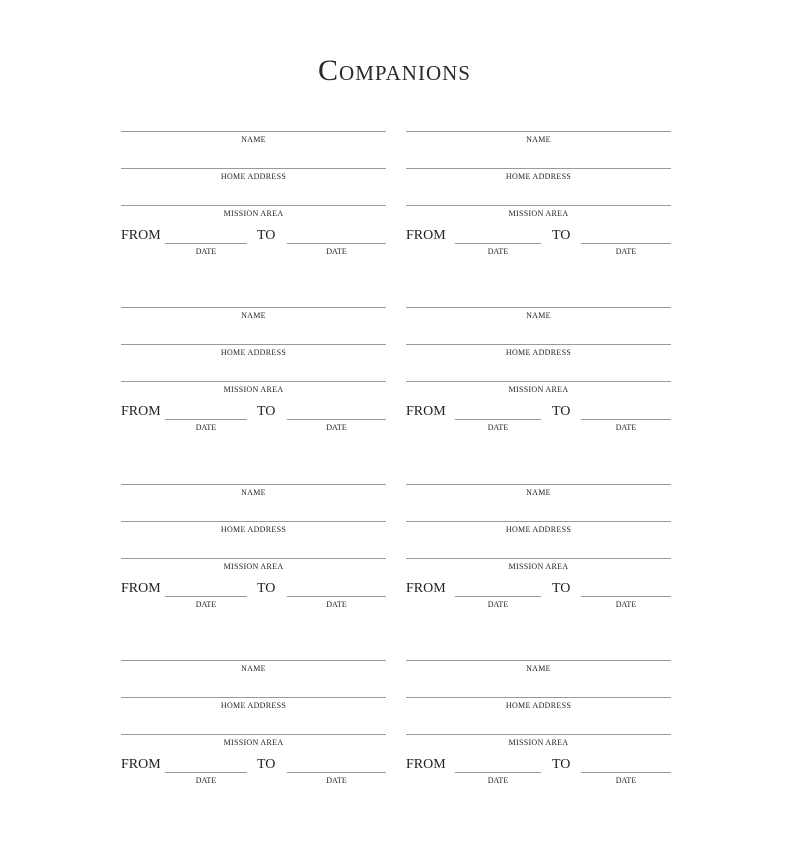 This screenshot has width=789, height=850. Describe the element at coordinates (394, 70) in the screenshot. I see `page-title: Companions` at that location.